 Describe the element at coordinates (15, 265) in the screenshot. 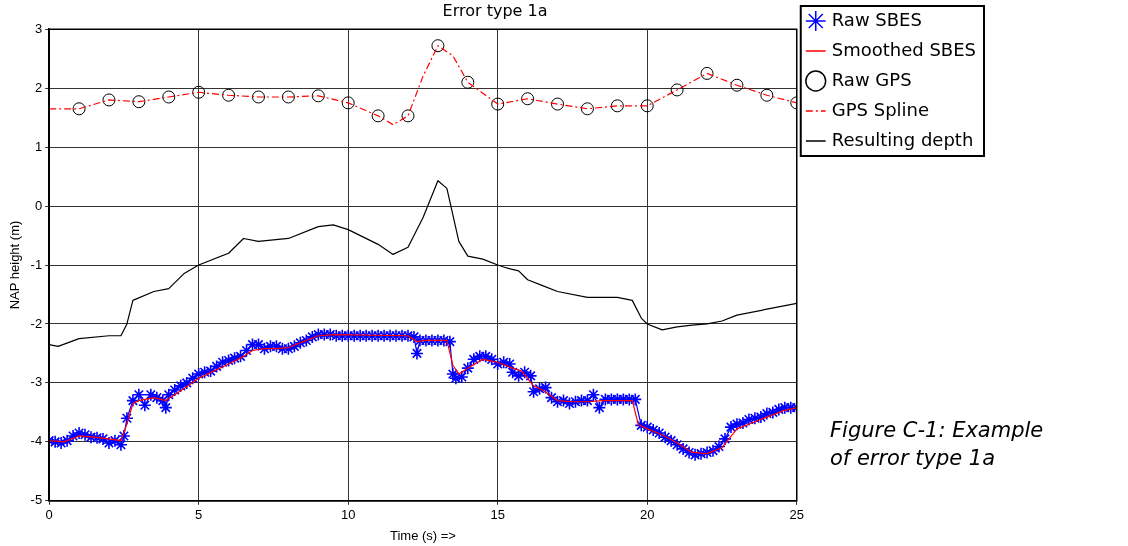

I see `y-axis-title: NAP height (m)` at that location.